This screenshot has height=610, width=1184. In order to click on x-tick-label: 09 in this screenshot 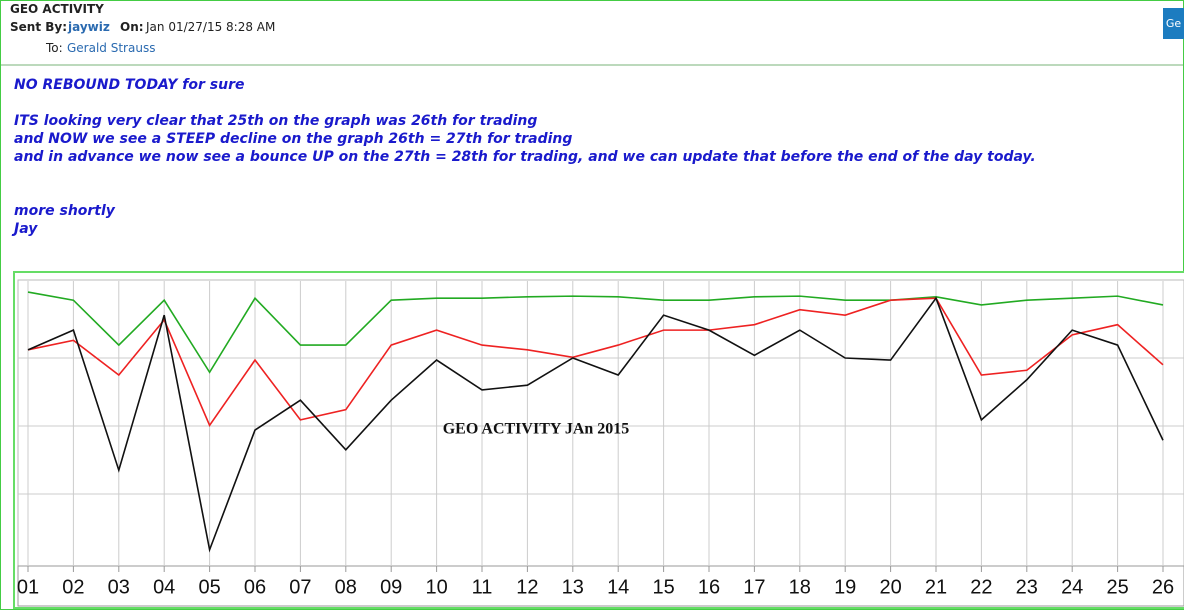, I will do `click(391, 587)`.